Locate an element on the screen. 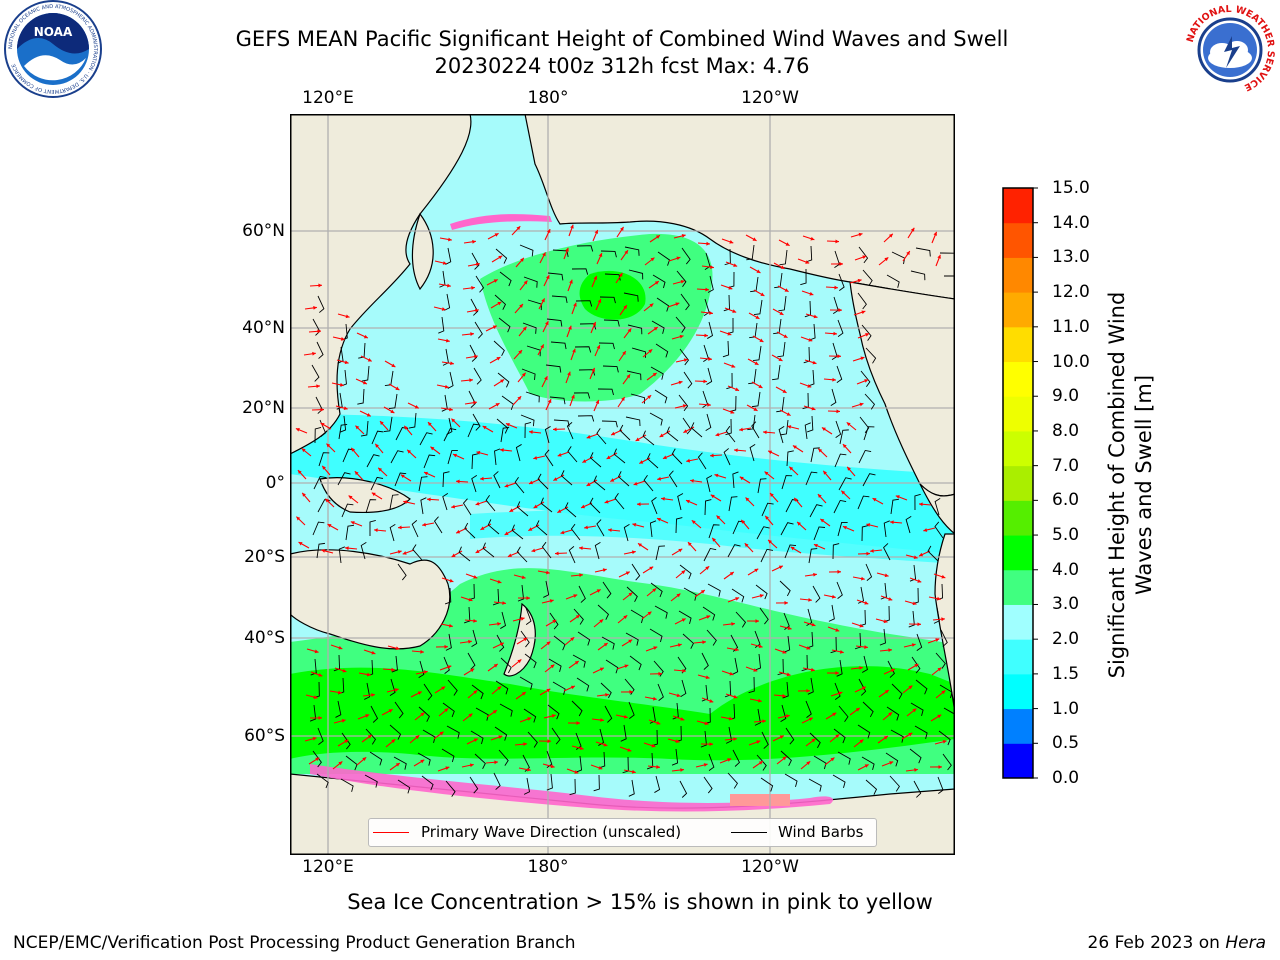 This screenshot has width=1280, height=960. footer-host: Hera is located at coordinates (1245, 943).